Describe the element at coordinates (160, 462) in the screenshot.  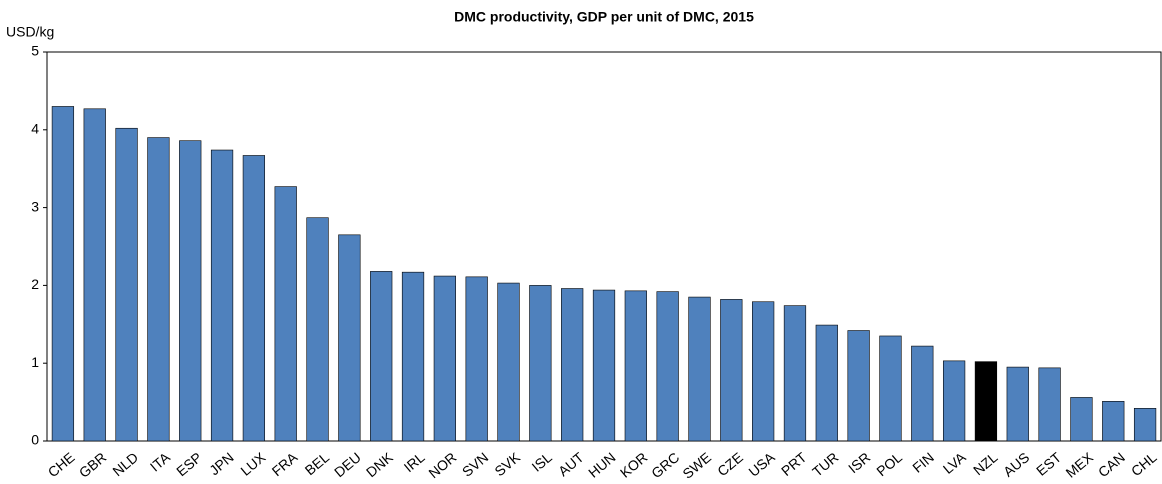
I see `x-tick-label: ITA` at that location.